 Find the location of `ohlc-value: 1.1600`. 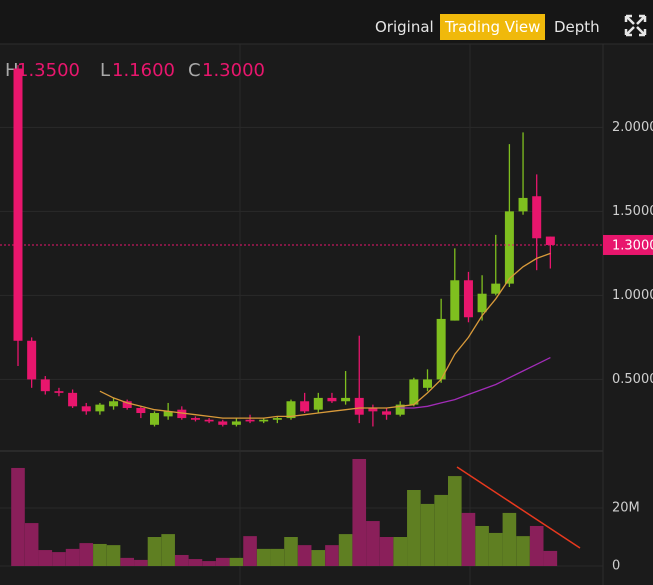

ohlc-value: 1.1600 is located at coordinates (143, 70).